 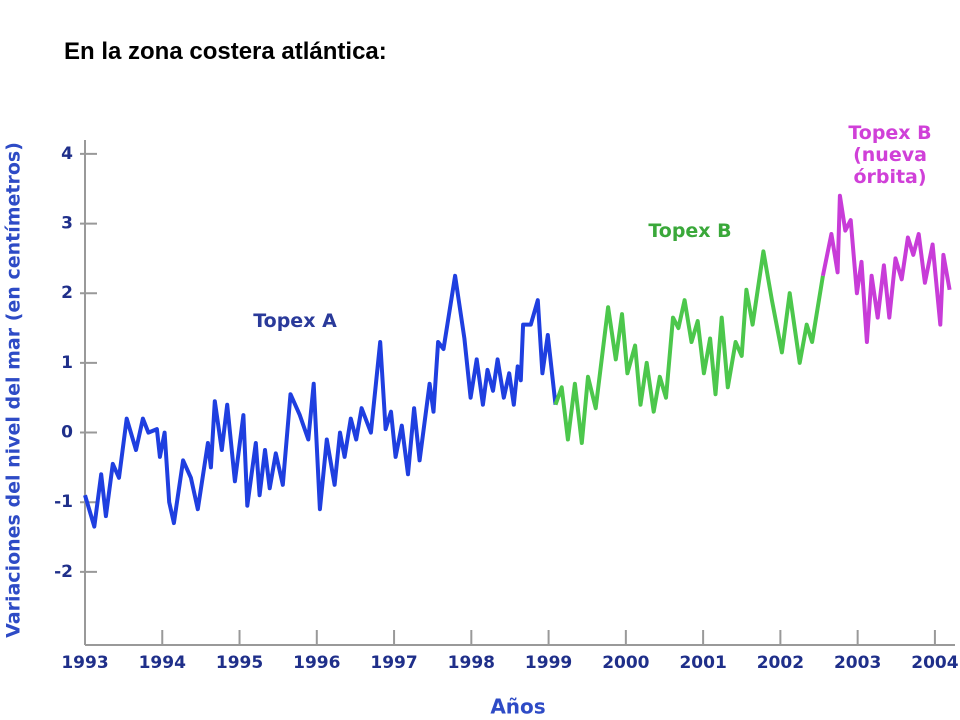 I want to click on x-tick-label: 2003, so click(x=857, y=663).